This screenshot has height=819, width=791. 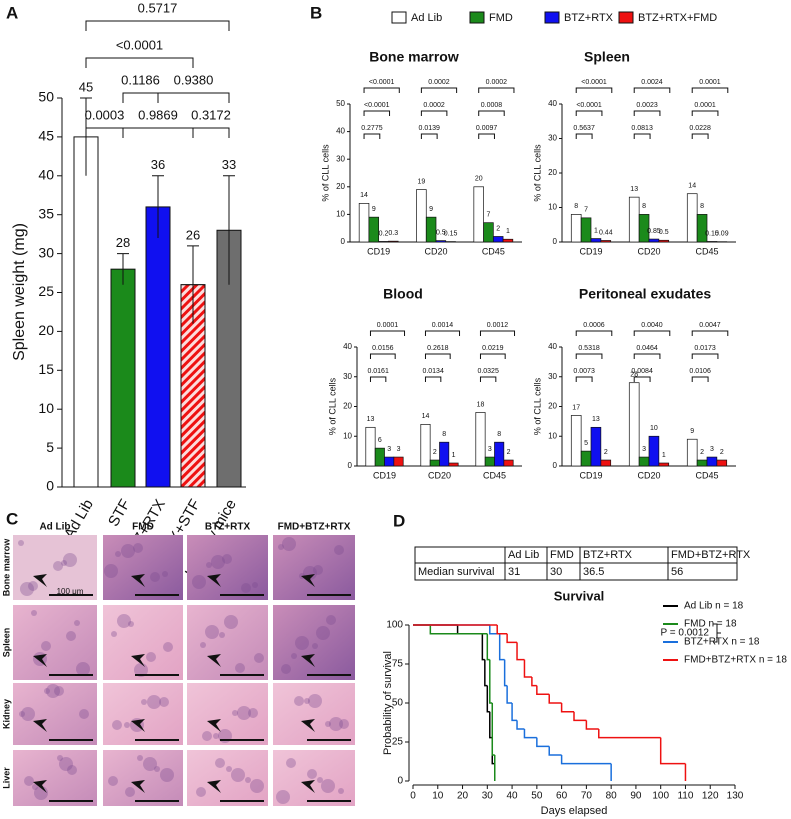 What do you see at coordinates (399, 520) in the screenshot?
I see `panel-label: D` at bounding box center [399, 520].